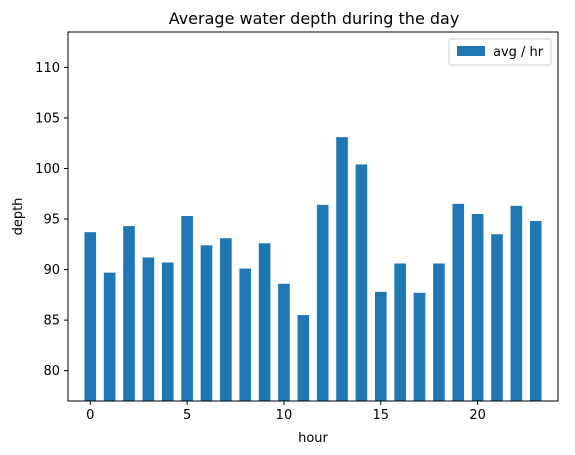  What do you see at coordinates (313, 438) in the screenshot?
I see `x-axis-title: hour` at bounding box center [313, 438].